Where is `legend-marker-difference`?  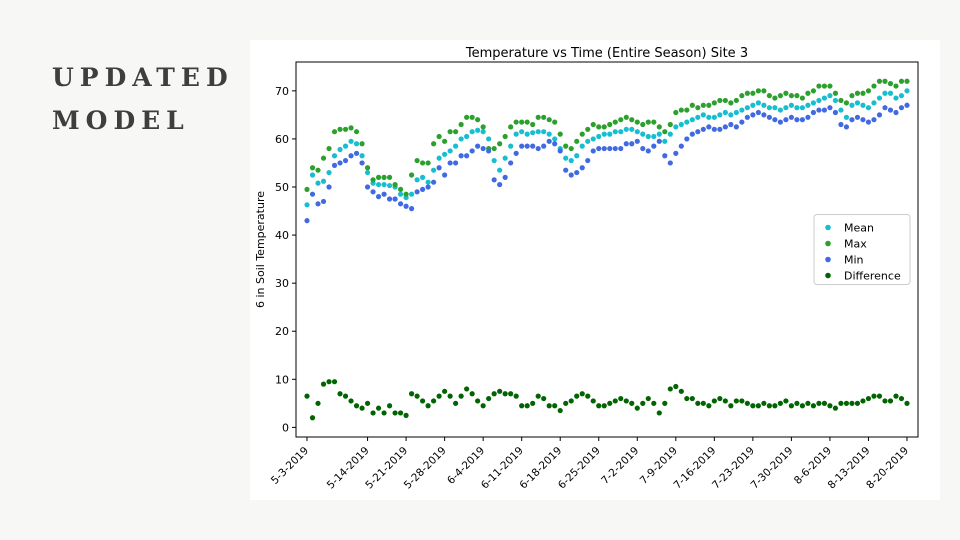 legend-marker-difference is located at coordinates (828, 275).